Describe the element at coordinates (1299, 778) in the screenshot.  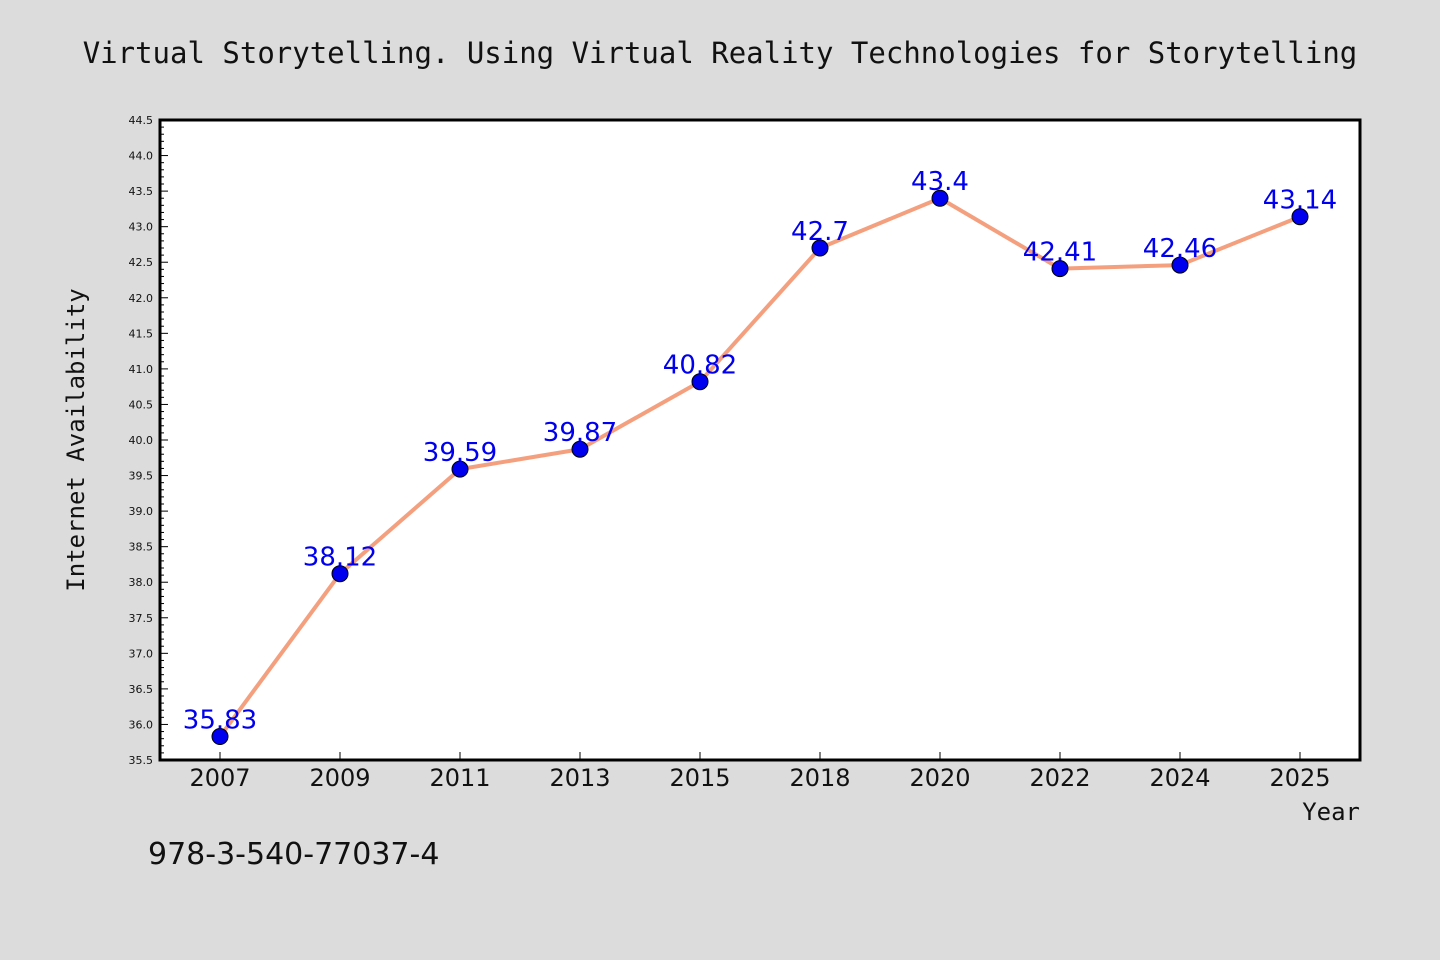
I see `x-tick-label: 2025` at that location.